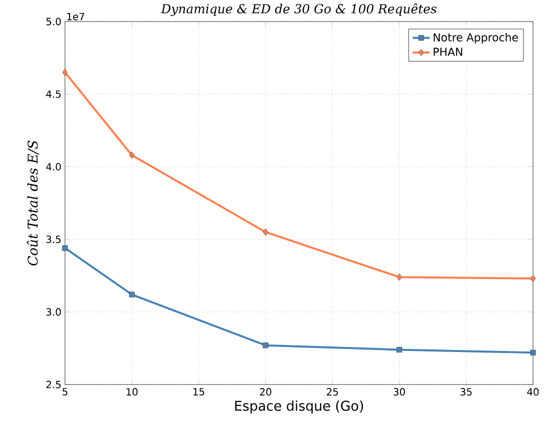 The image size is (546, 434). I want to click on legend-label: PHAN, so click(448, 52).